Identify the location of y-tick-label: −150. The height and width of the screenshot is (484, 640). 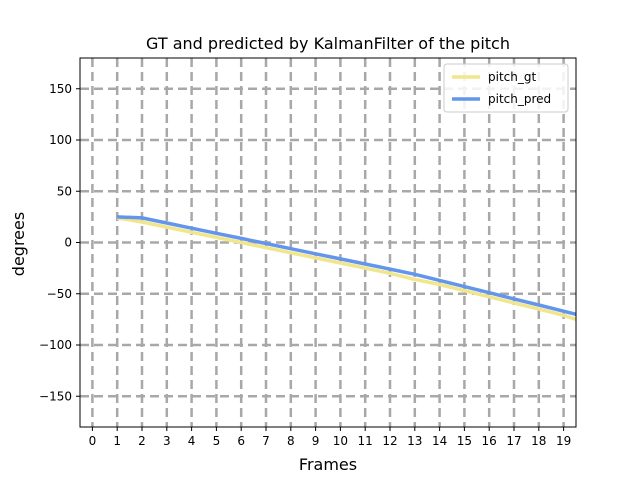
(55, 396).